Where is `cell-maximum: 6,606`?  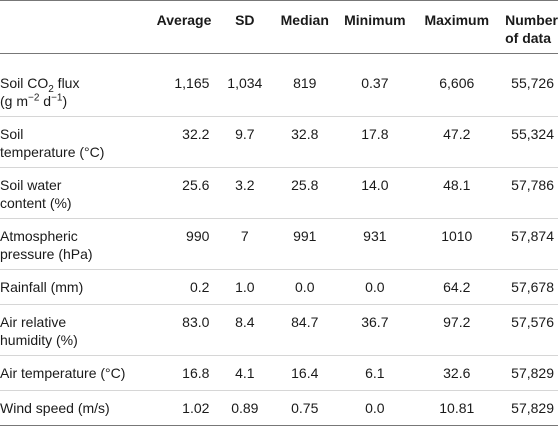 cell-maximum: 6,606 is located at coordinates (457, 85).